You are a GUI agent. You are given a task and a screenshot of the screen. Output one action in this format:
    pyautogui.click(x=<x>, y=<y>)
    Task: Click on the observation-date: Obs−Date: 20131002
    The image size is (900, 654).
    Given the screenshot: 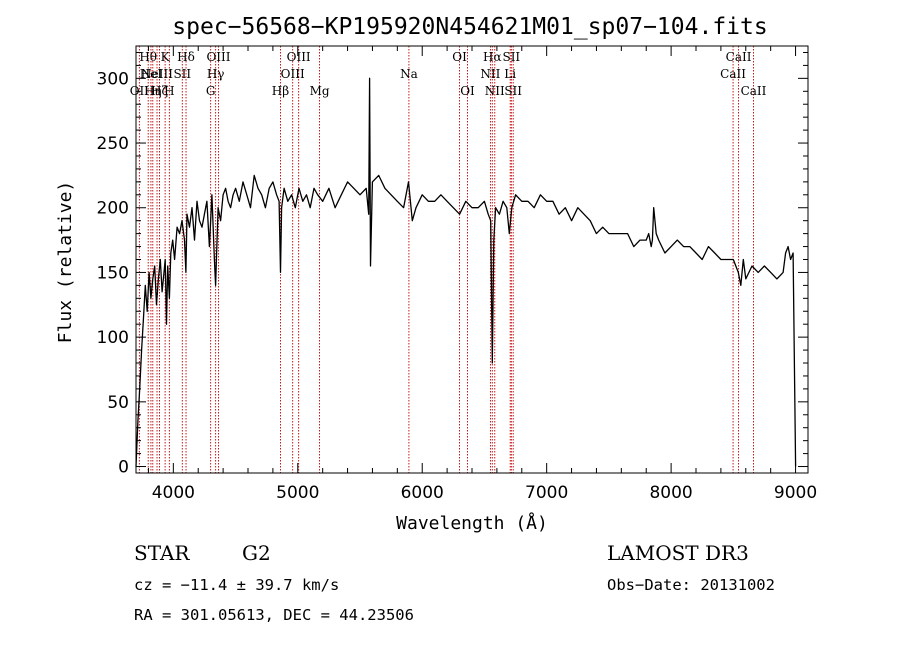 What is the action you would take?
    pyautogui.click(x=691, y=585)
    